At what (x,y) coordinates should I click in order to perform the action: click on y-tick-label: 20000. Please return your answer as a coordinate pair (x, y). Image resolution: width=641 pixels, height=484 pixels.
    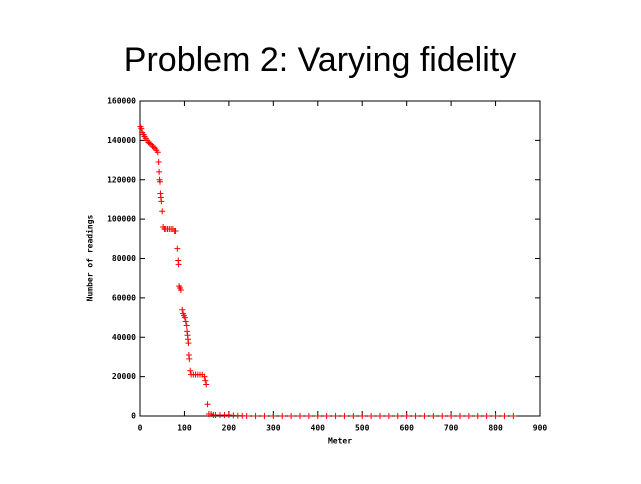
    Looking at the image, I should click on (124, 376).